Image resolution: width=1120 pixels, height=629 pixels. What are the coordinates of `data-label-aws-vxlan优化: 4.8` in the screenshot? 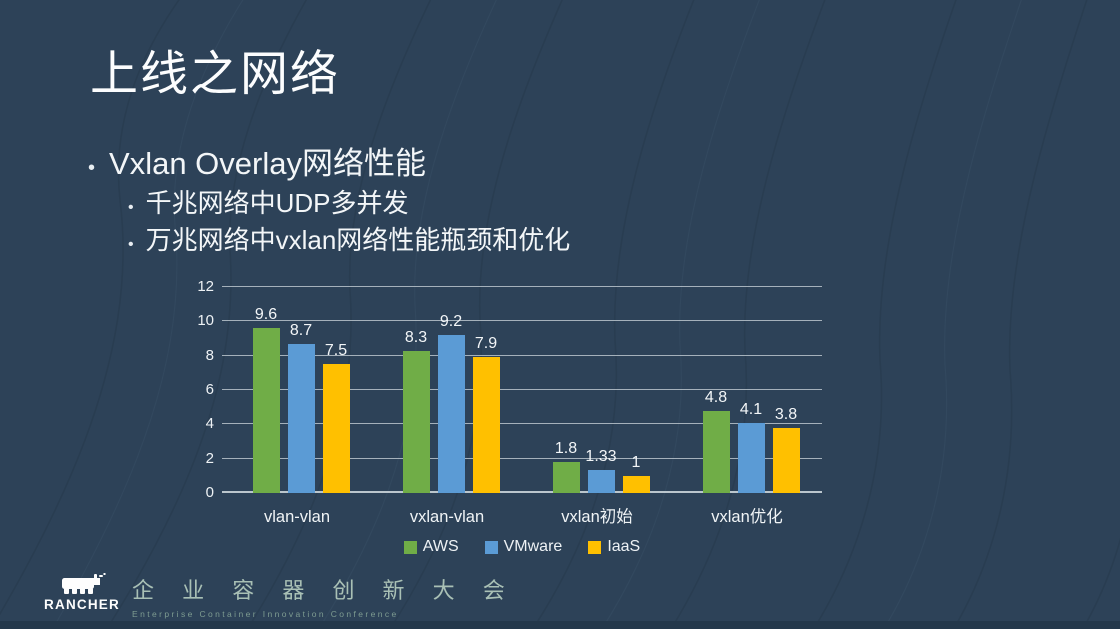 It's located at (716, 397).